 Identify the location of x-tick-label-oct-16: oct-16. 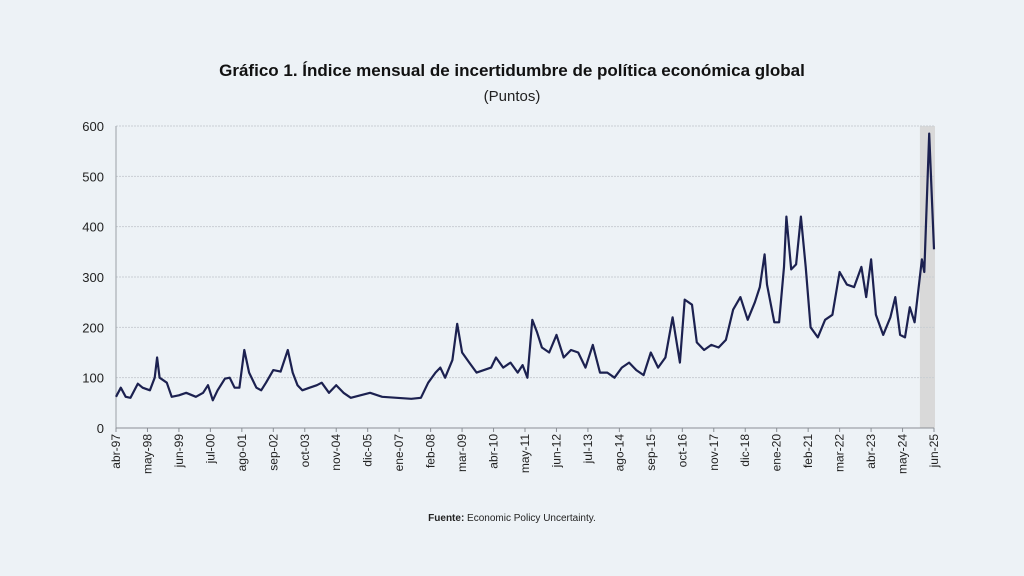
(682, 451).